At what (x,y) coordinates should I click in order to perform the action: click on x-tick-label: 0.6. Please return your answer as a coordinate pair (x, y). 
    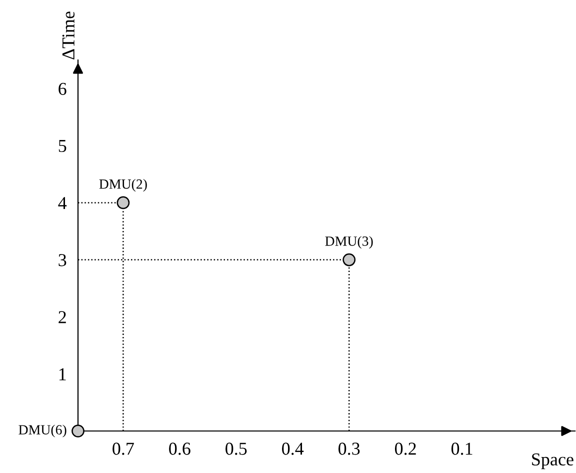
    Looking at the image, I should click on (179, 448).